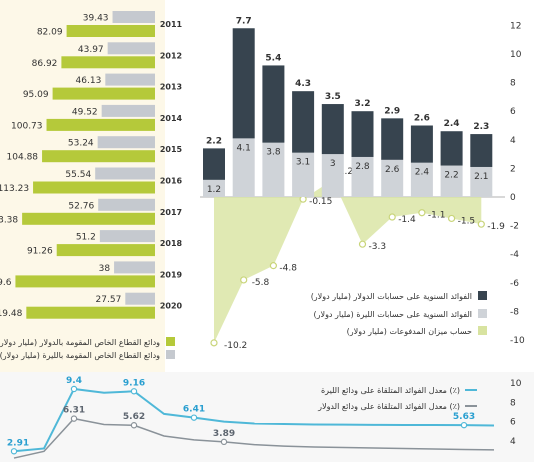 The width and height of the screenshot is (534, 462). Describe the element at coordinates (74, 411) in the screenshot. I see `rate-label: 6.31` at that location.